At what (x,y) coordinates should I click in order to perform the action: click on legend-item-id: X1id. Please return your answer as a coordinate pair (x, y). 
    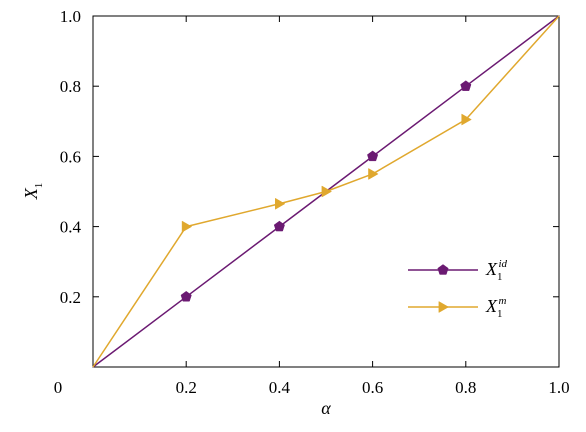
    Looking at the image, I should click on (458, 270).